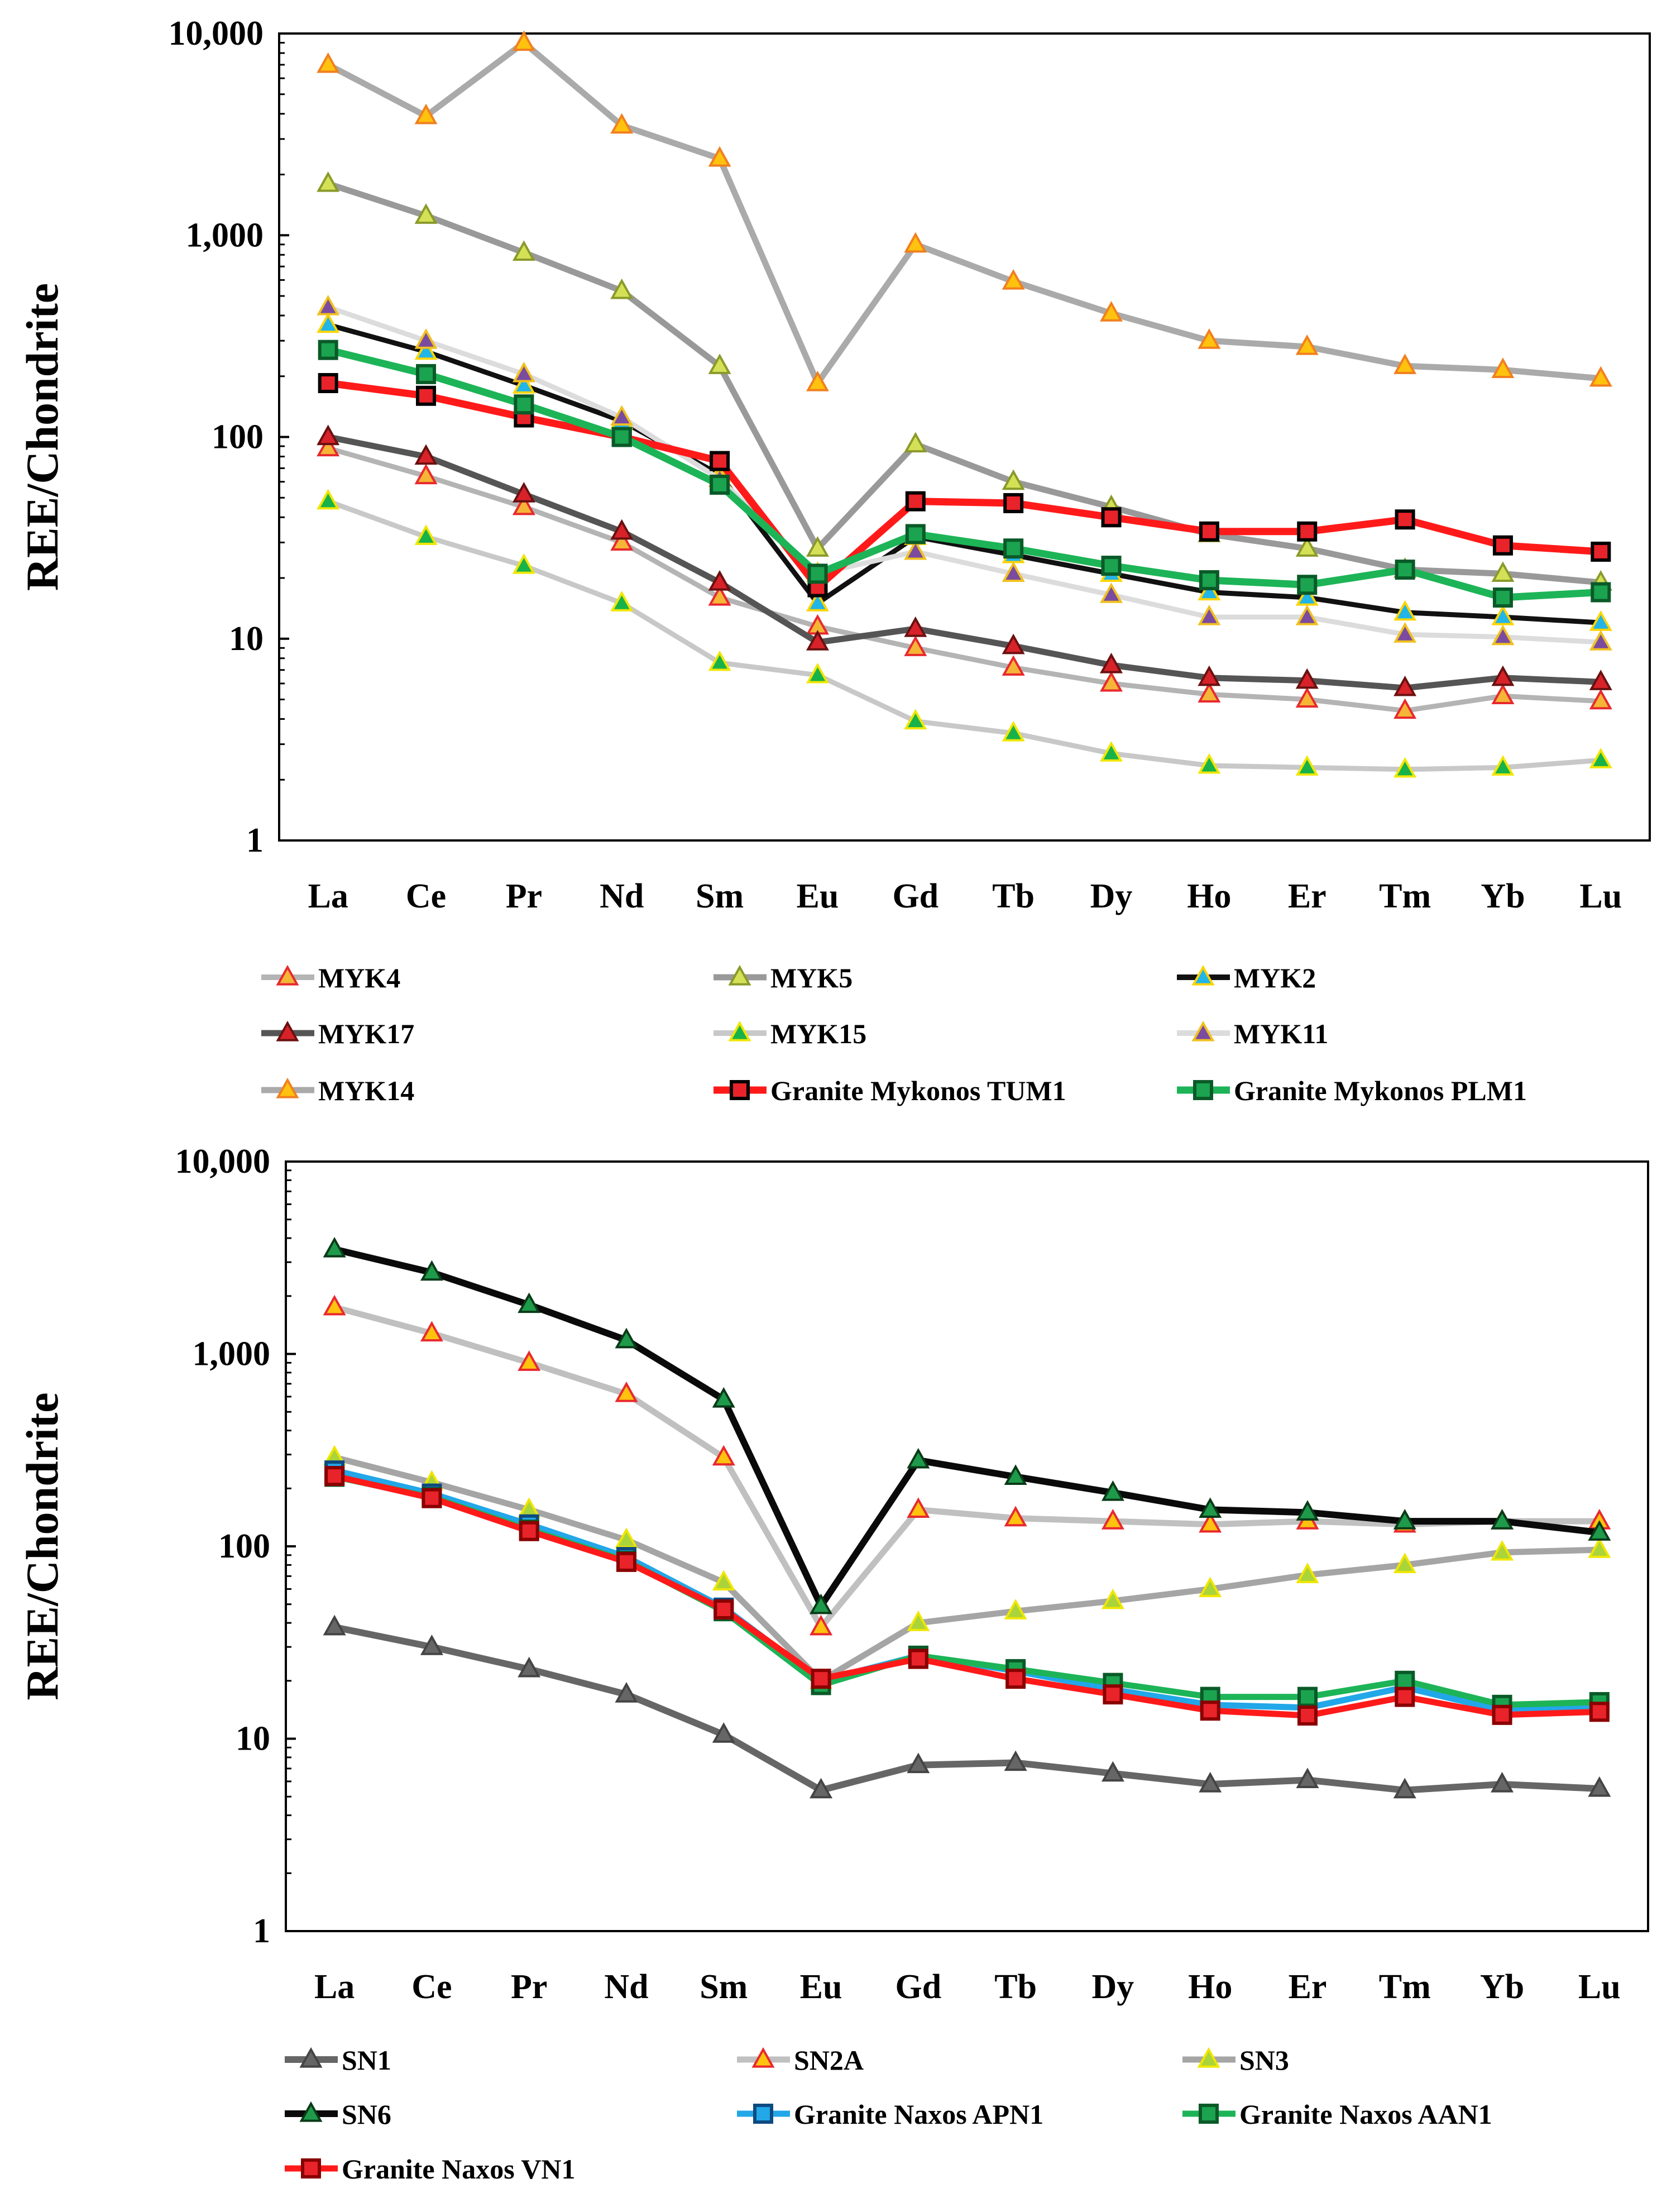  I want to click on mykonos-point-myk11-nd, so click(622, 415).